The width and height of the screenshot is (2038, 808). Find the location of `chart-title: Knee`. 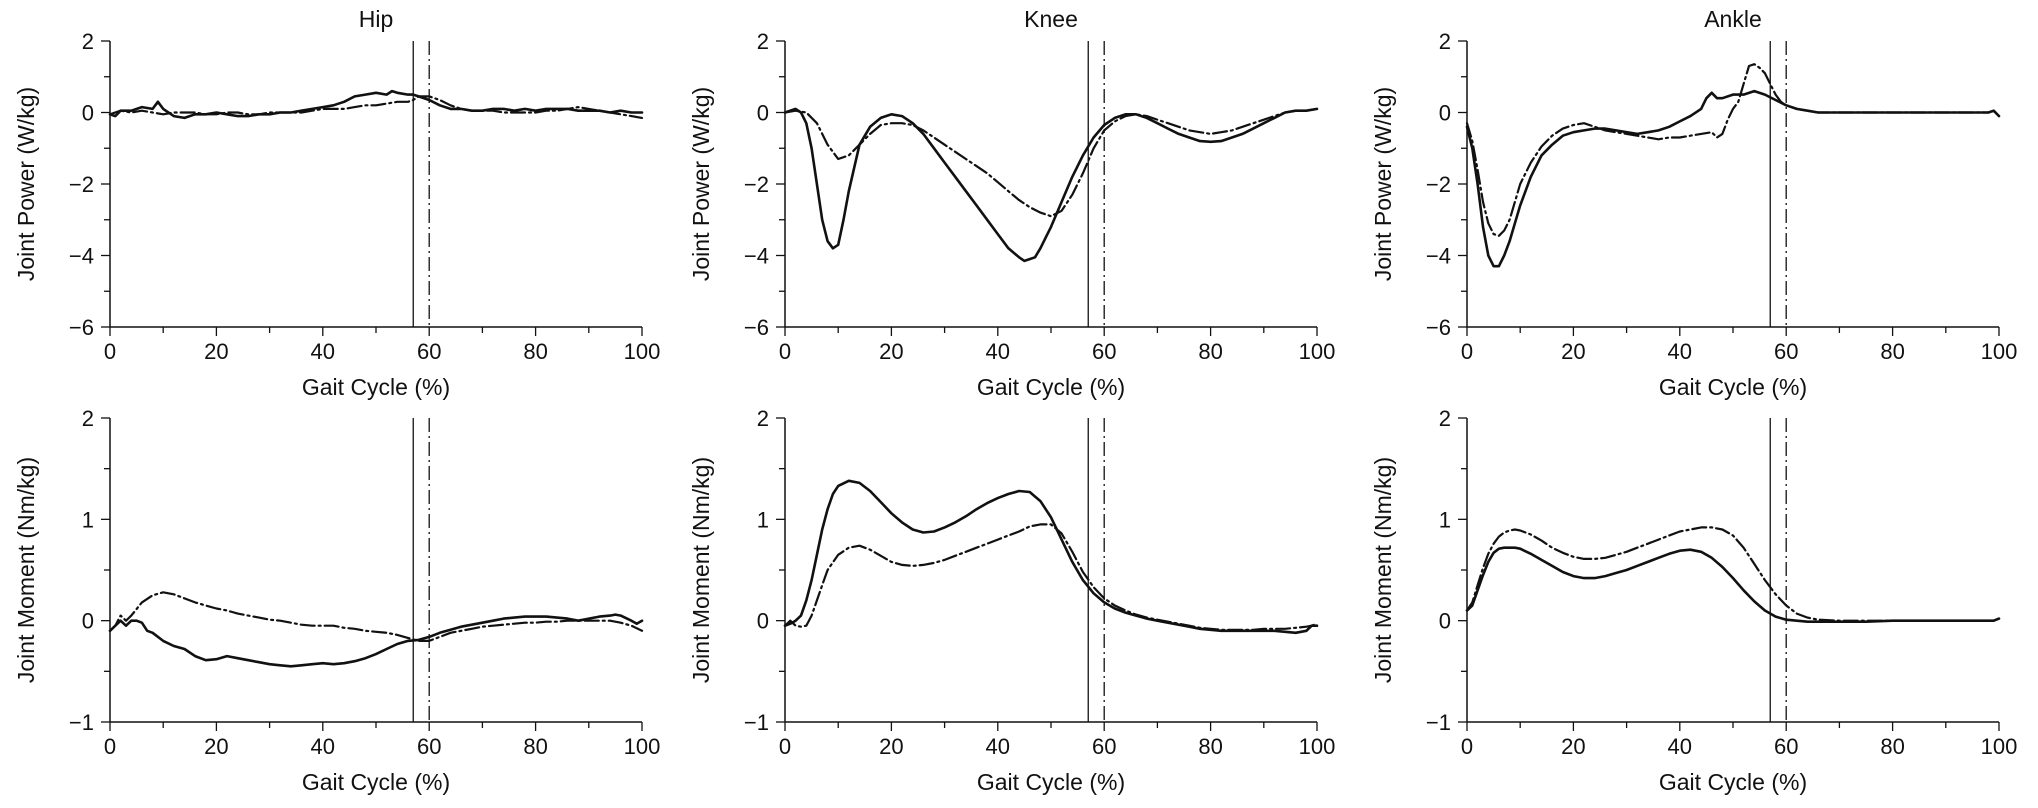

chart-title: Knee is located at coordinates (1051, 19).